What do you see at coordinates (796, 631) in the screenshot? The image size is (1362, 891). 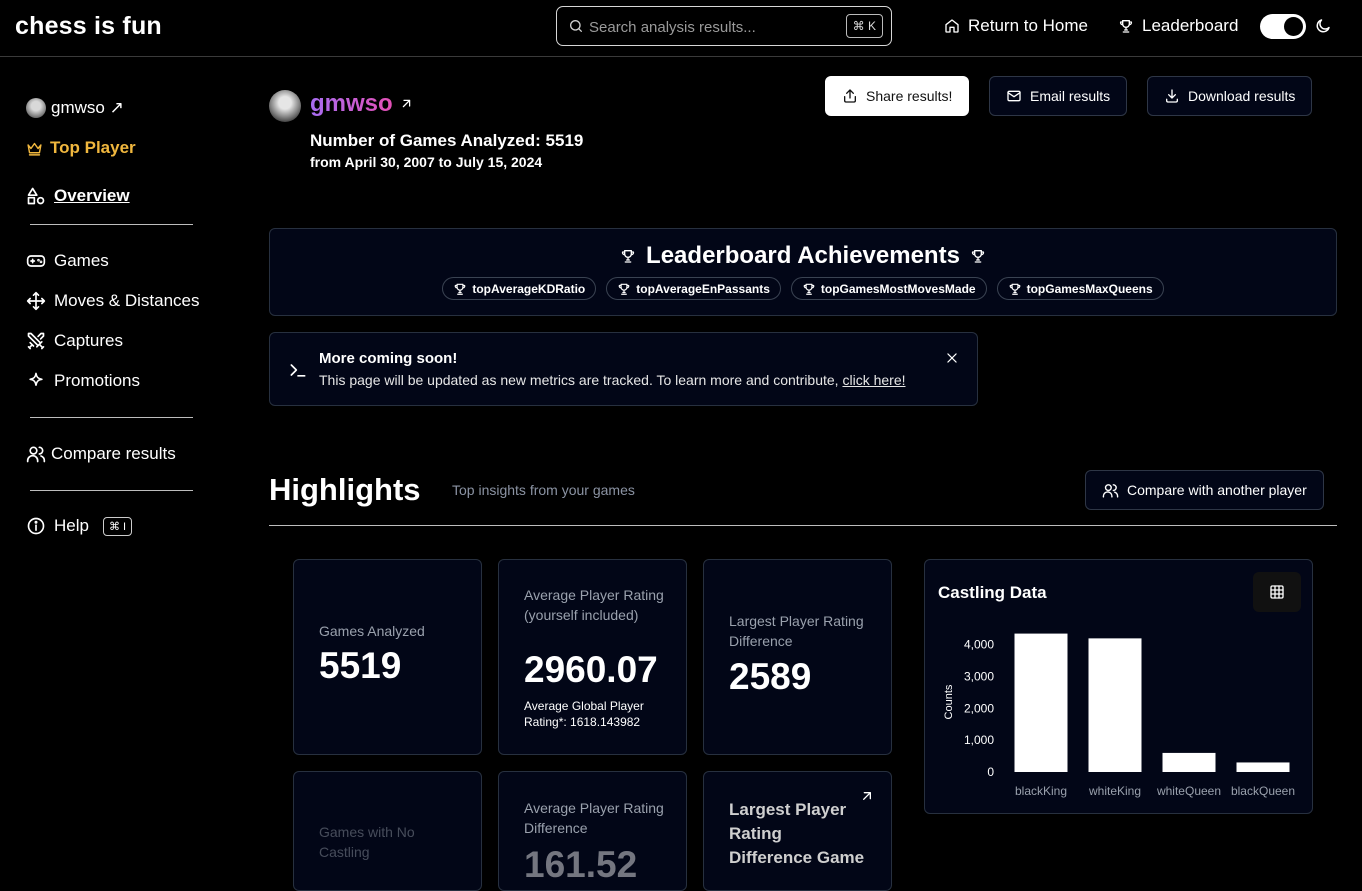 I see `stat-label: Largest Player Rating Difference` at bounding box center [796, 631].